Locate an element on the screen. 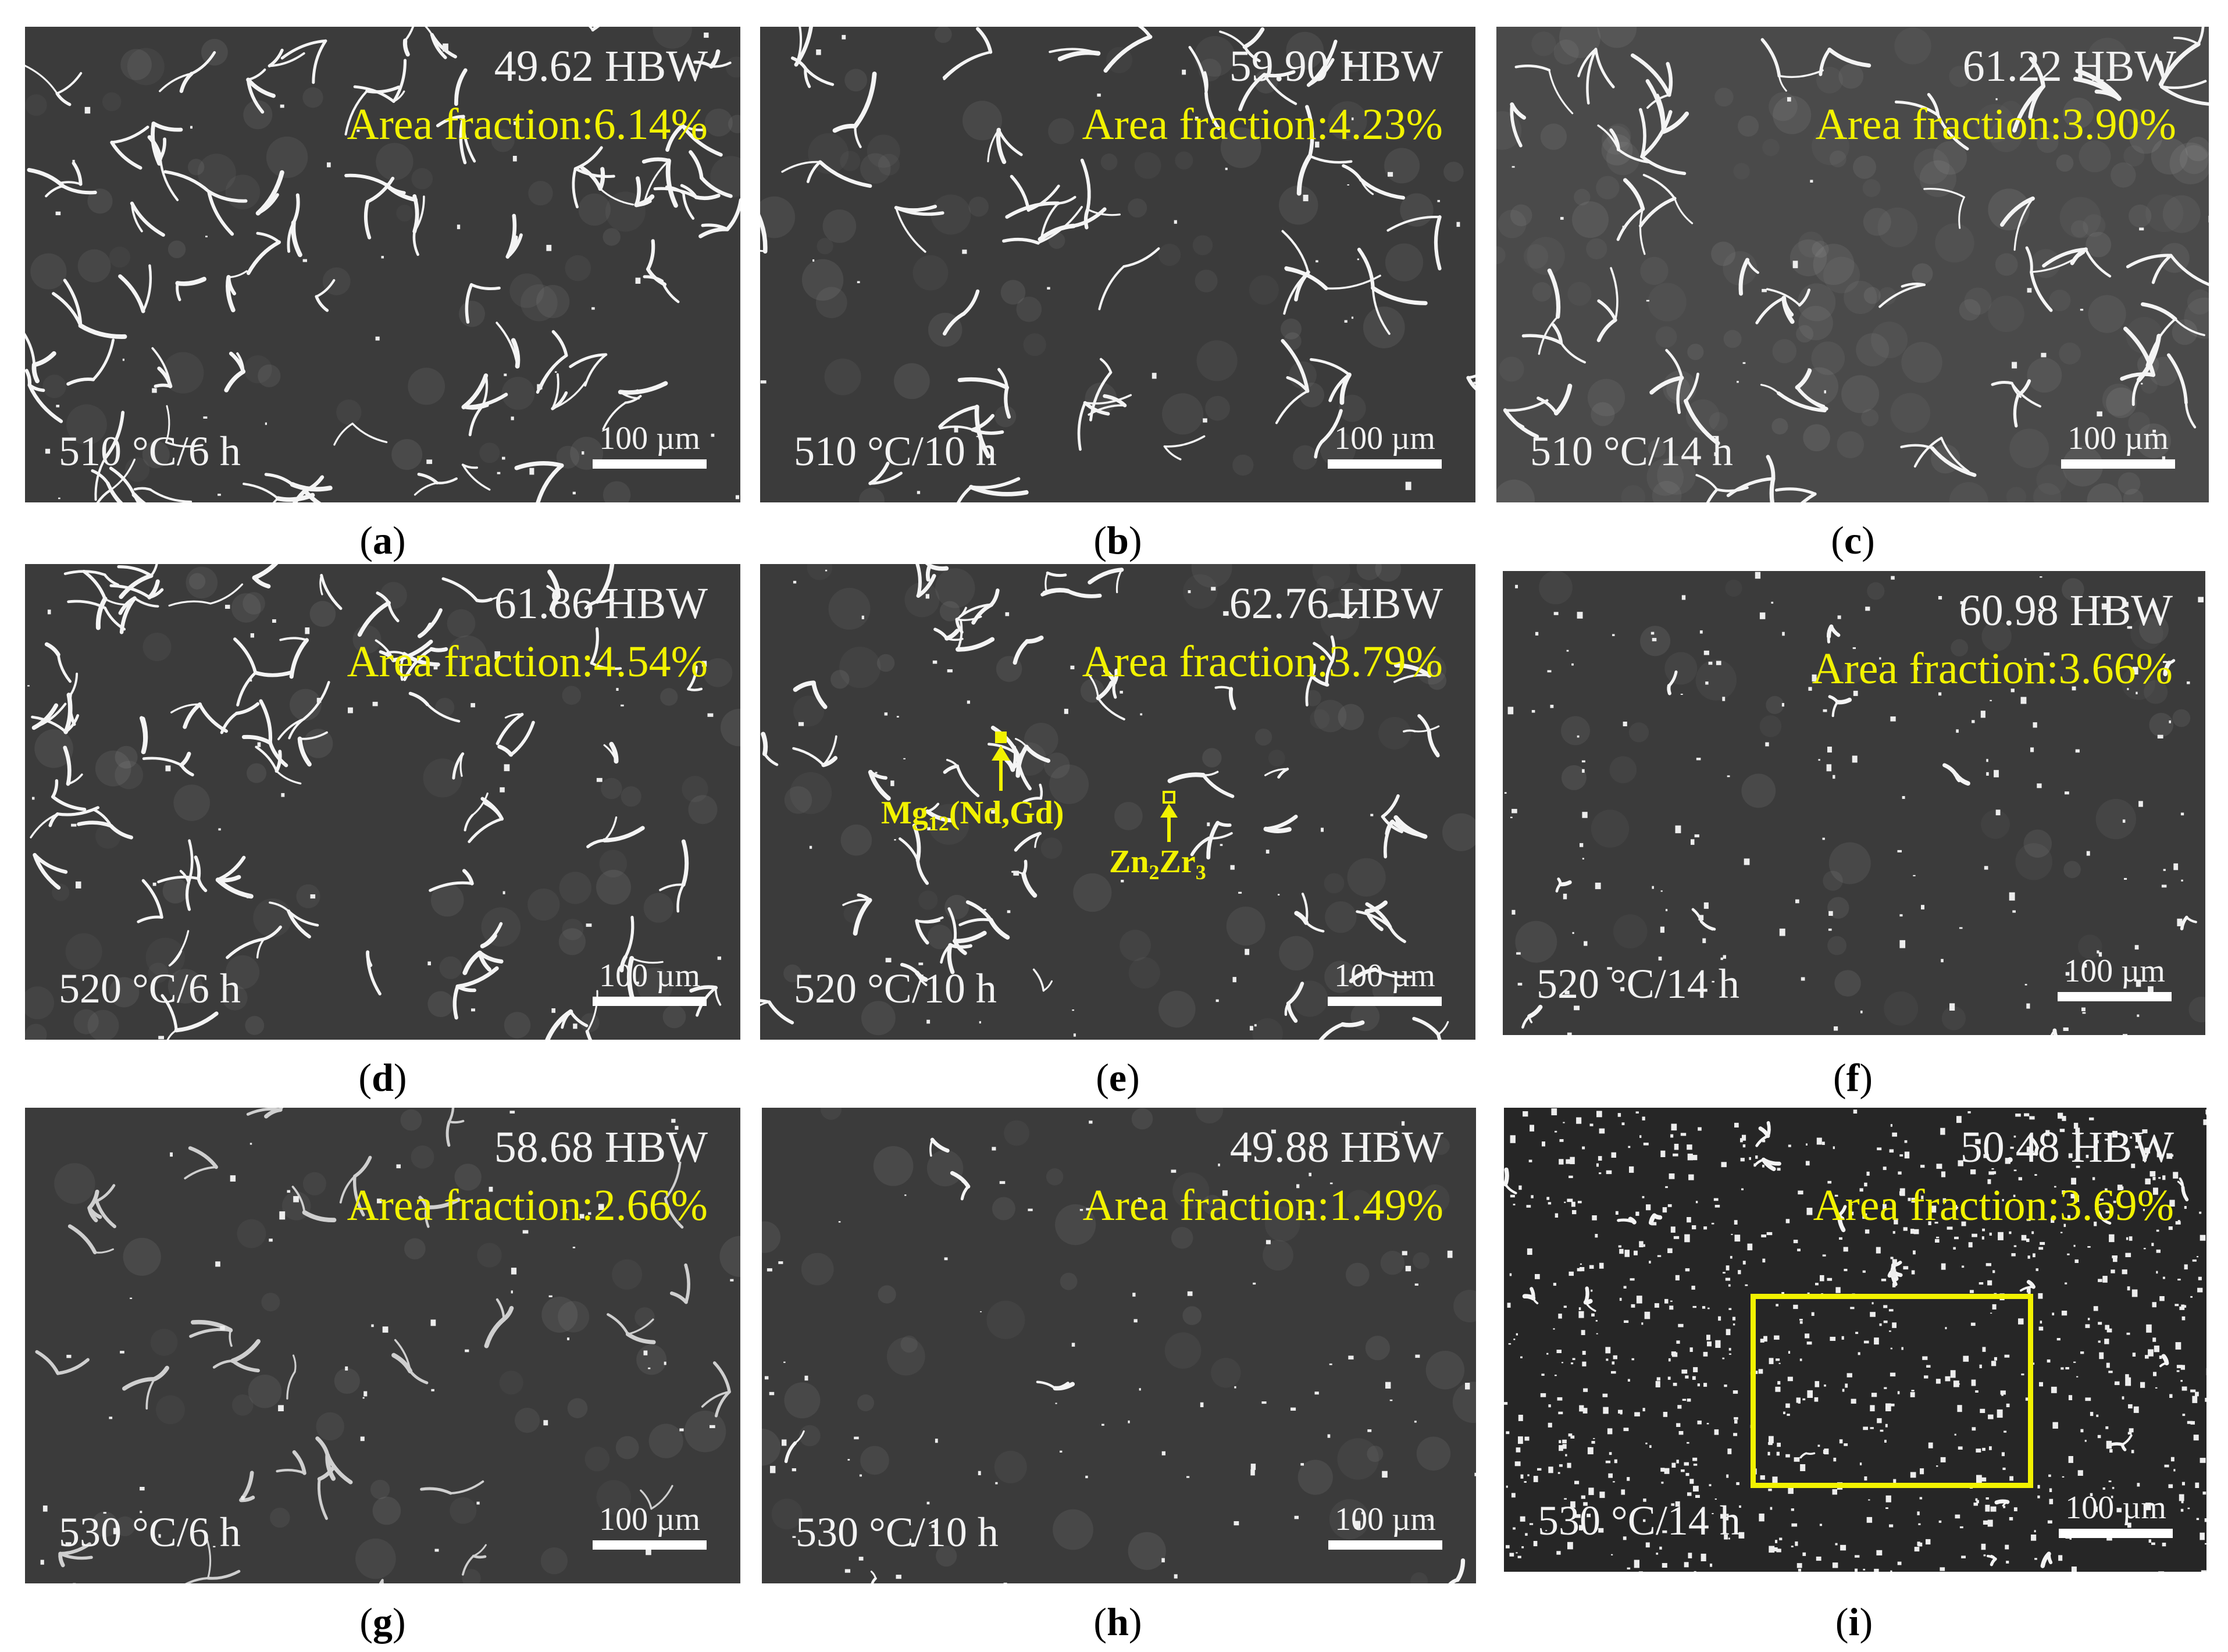  region-highlight-box is located at coordinates (1892, 1391).